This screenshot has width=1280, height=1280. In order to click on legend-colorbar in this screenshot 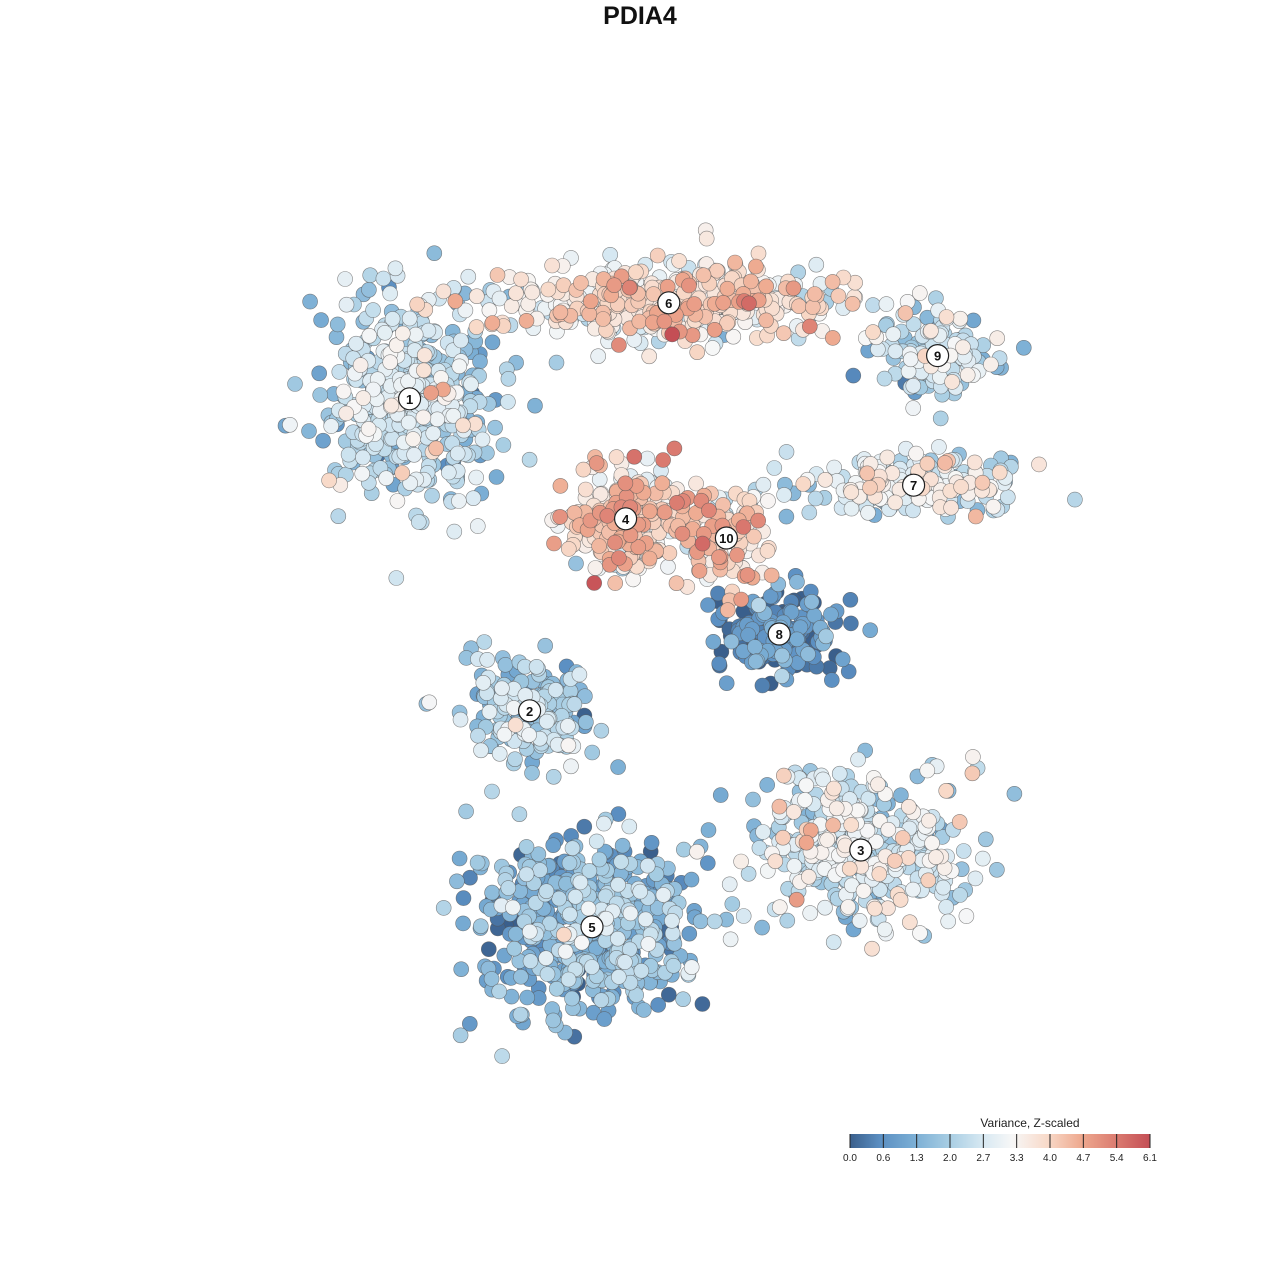, I will do `click(1000, 1141)`.